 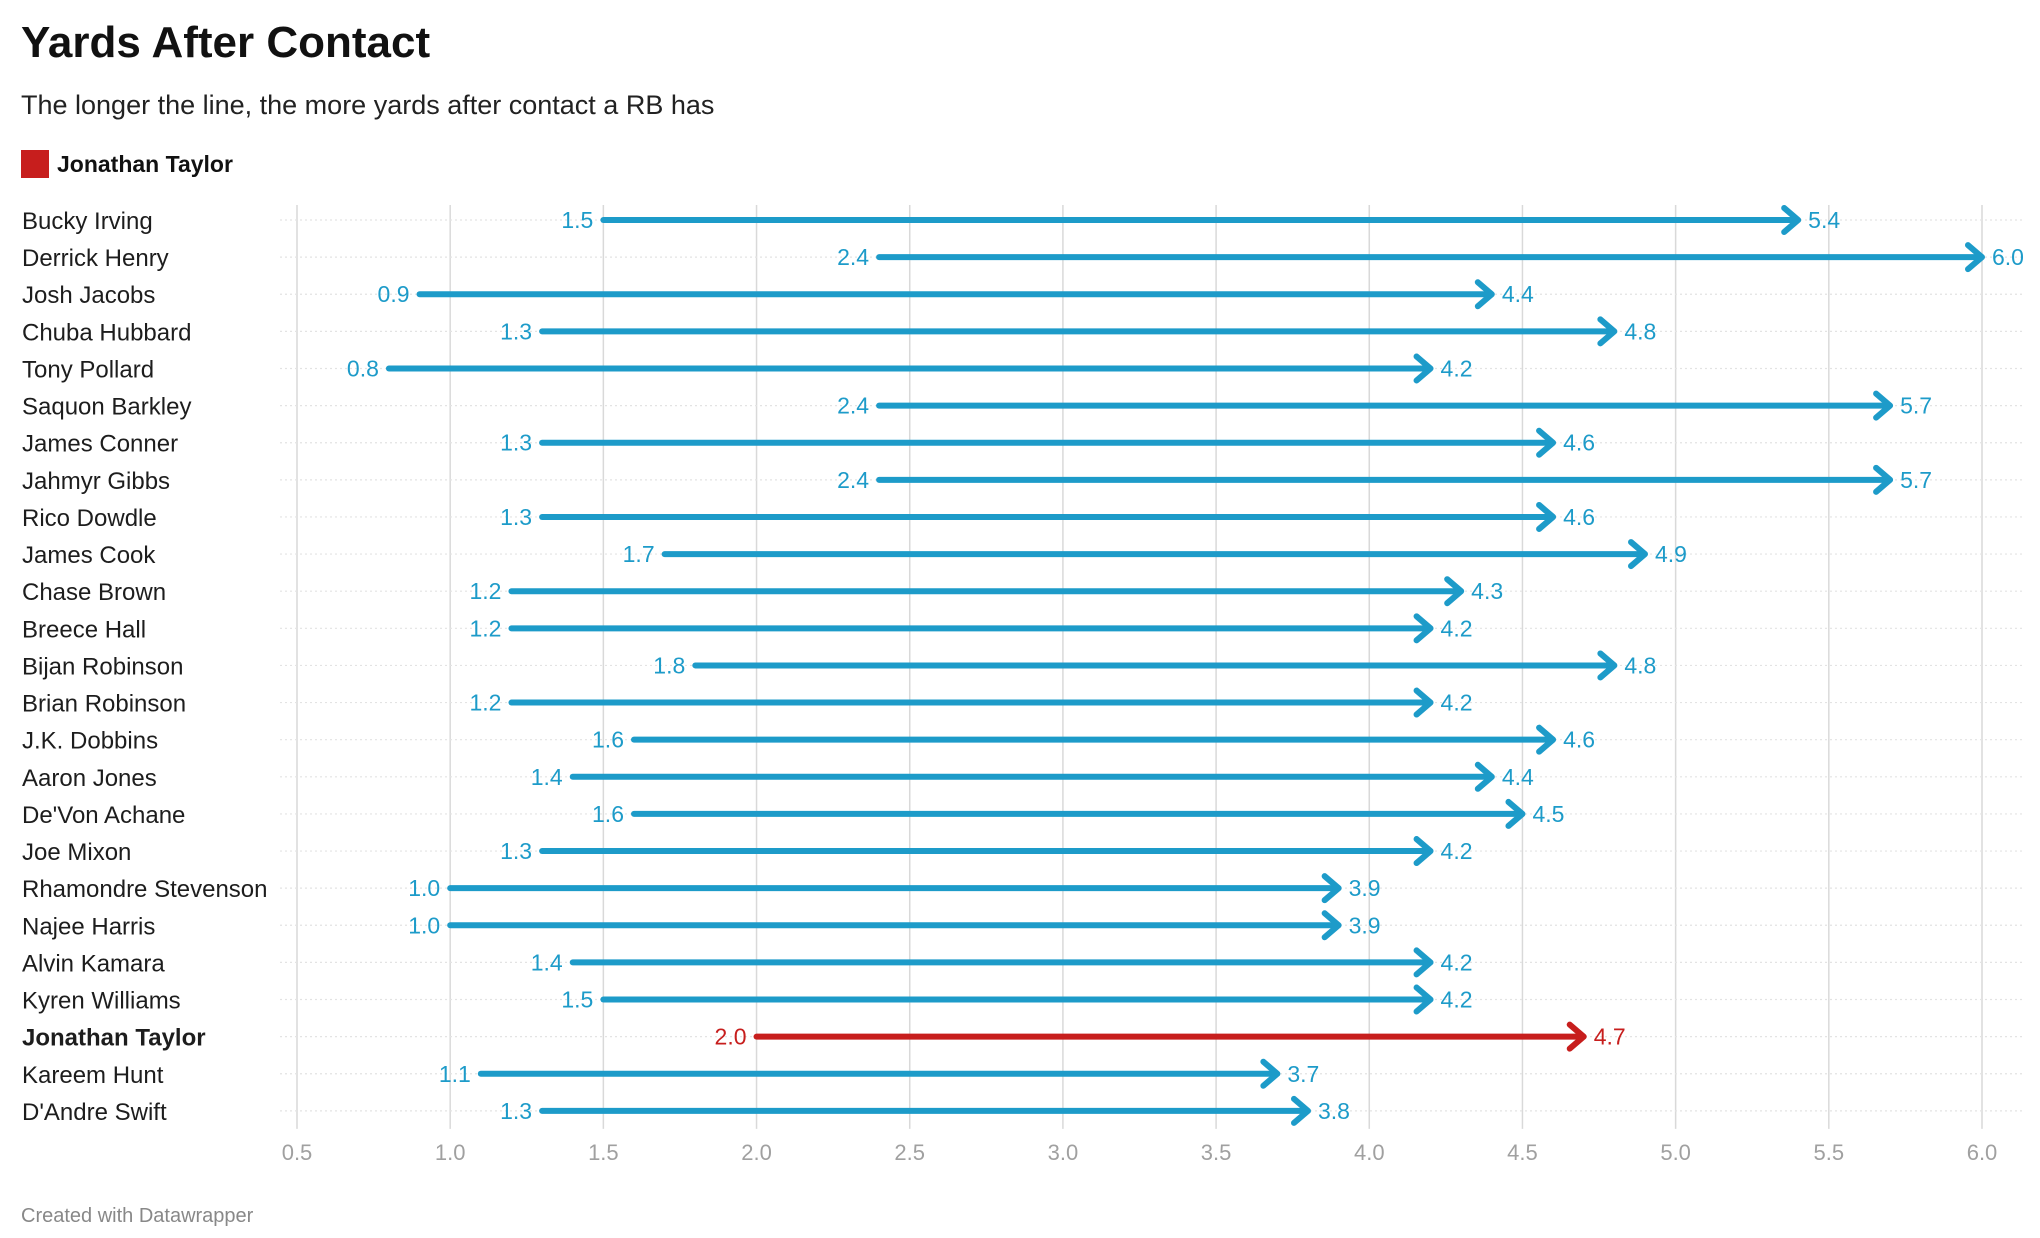 What do you see at coordinates (1671, 554) in the screenshot?
I see `end-value-label: 4.9` at bounding box center [1671, 554].